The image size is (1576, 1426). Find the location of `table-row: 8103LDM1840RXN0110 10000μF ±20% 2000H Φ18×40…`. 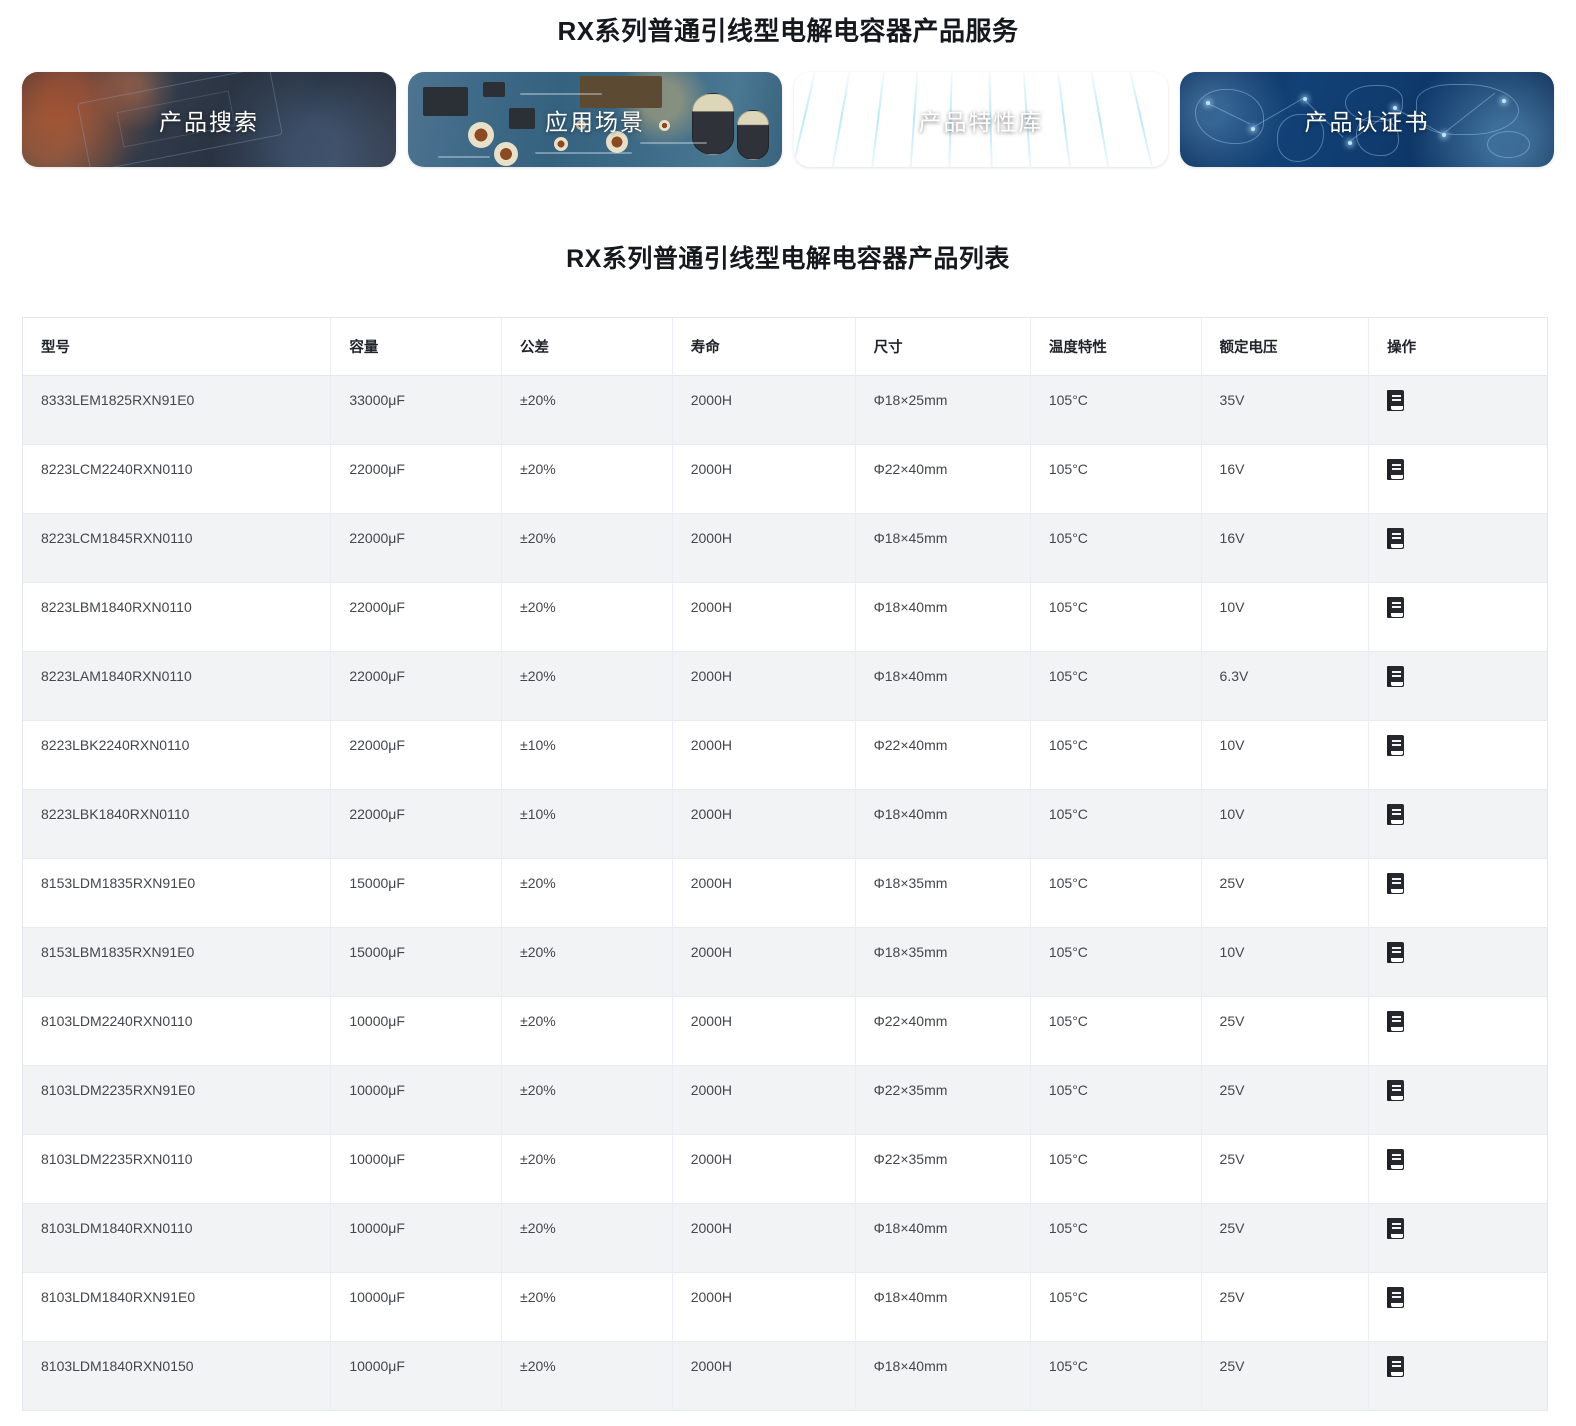

table-row: 8103LDM1840RXN0110 10000μF ±20% 2000H Φ18×40… is located at coordinates (785, 1238).